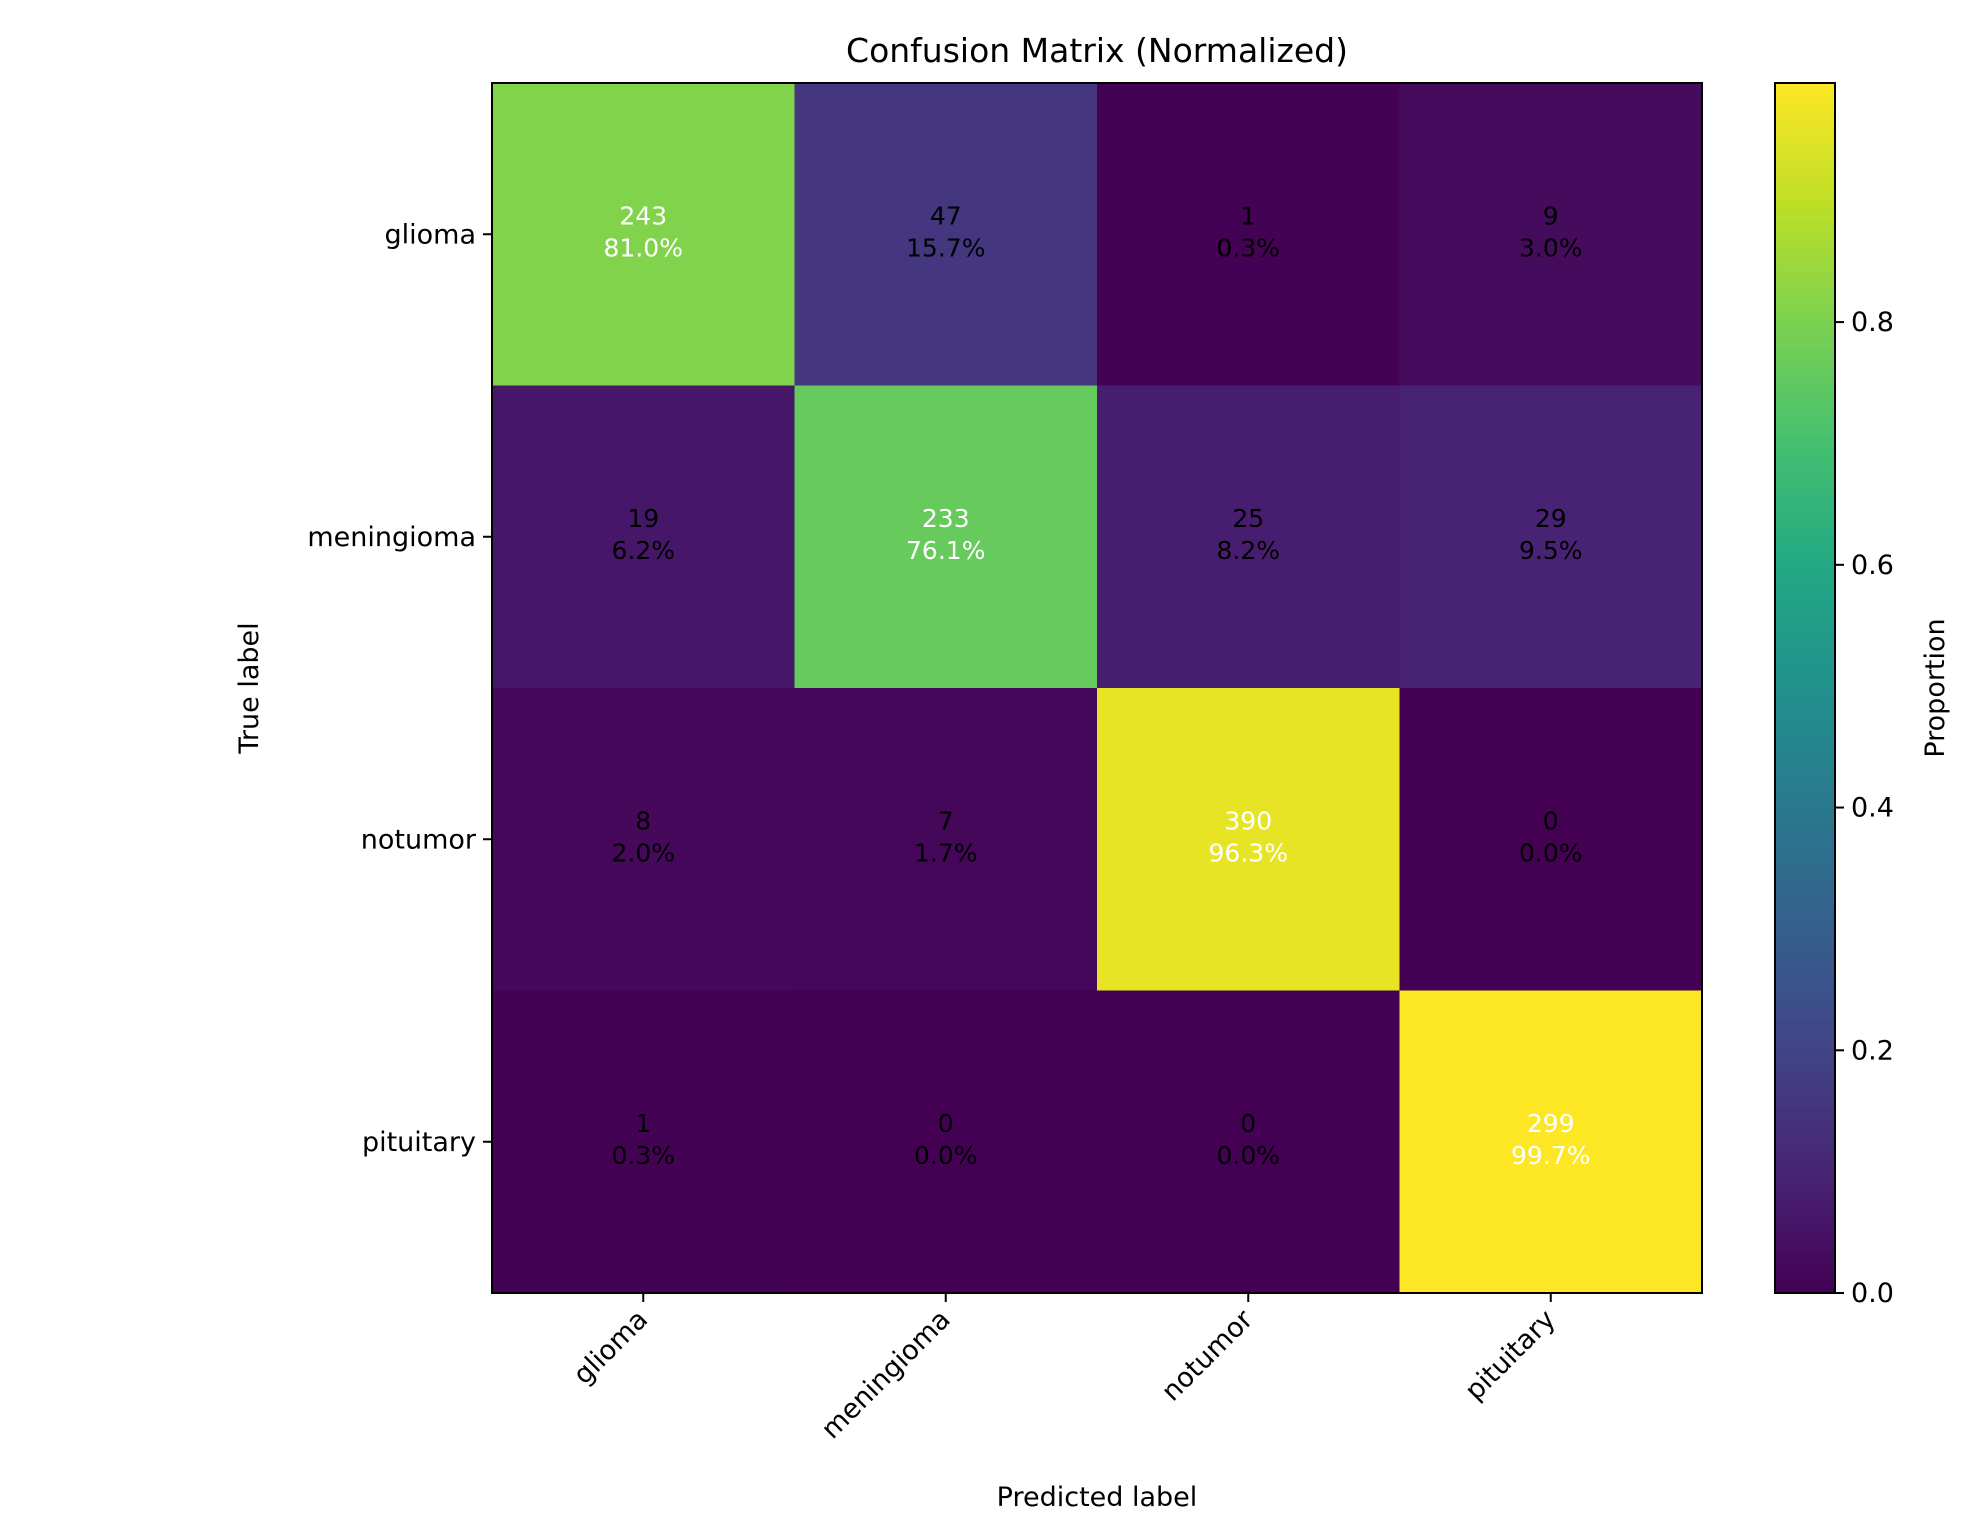 This screenshot has height=1540, width=1980. I want to click on cell-count-label: 7, so click(946, 820).